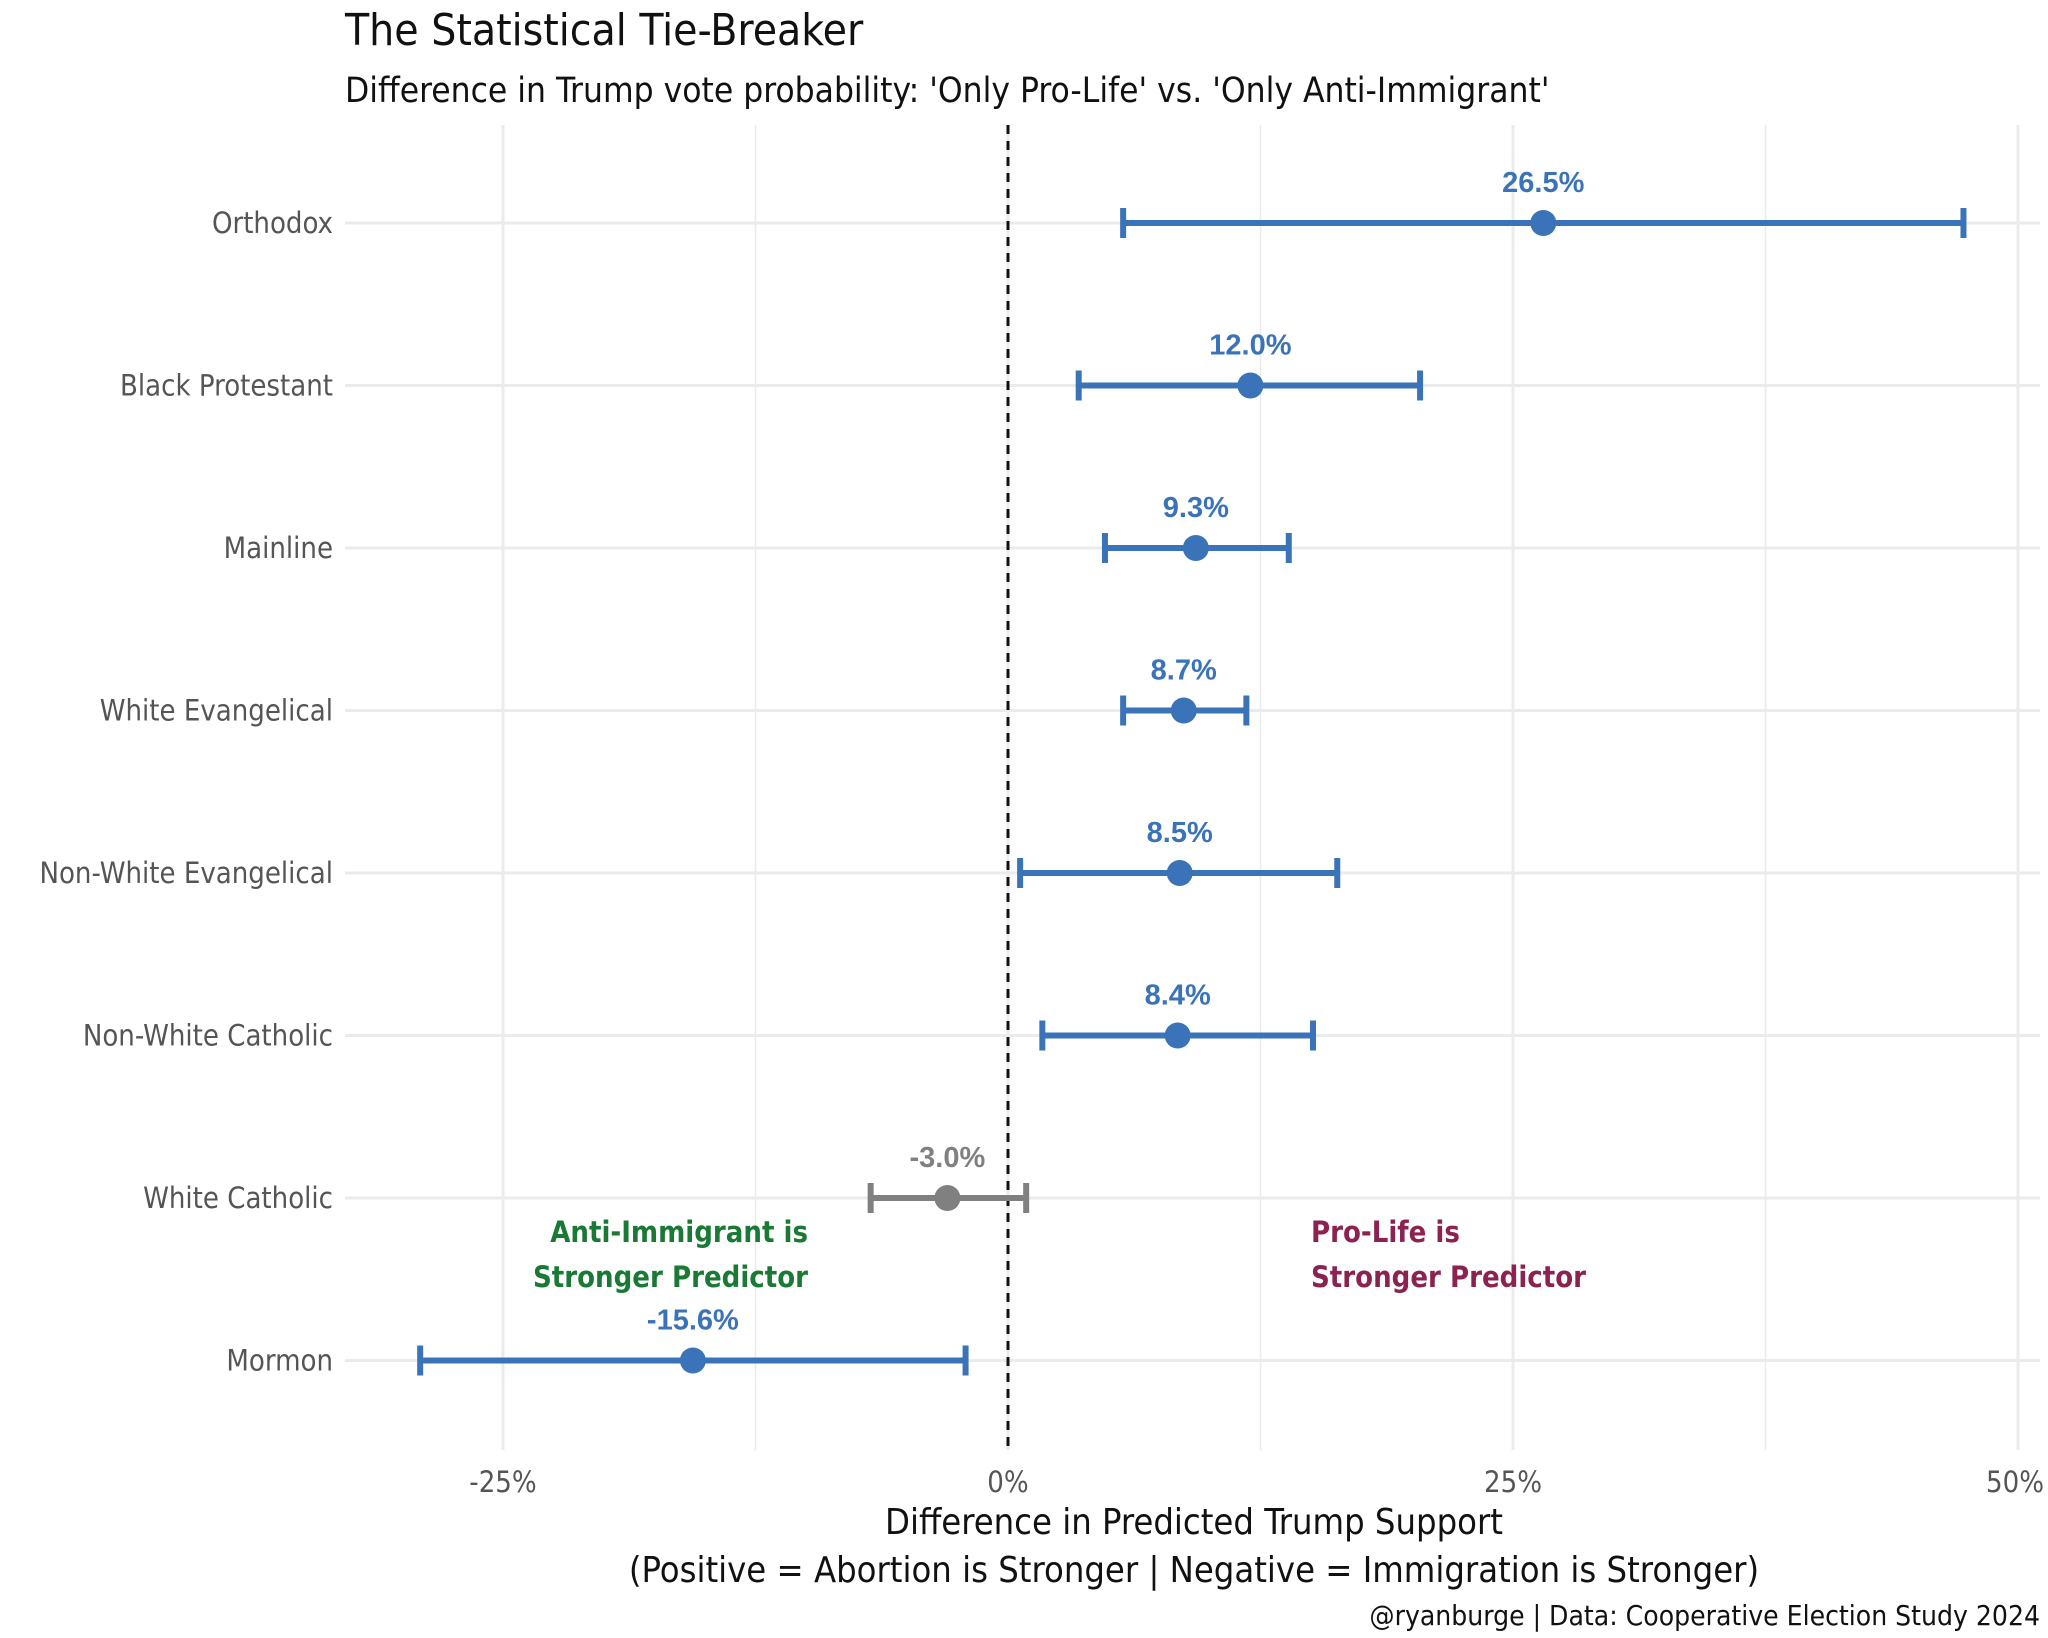  I want to click on estimate-group: 8.4%, so click(1178, 1015).